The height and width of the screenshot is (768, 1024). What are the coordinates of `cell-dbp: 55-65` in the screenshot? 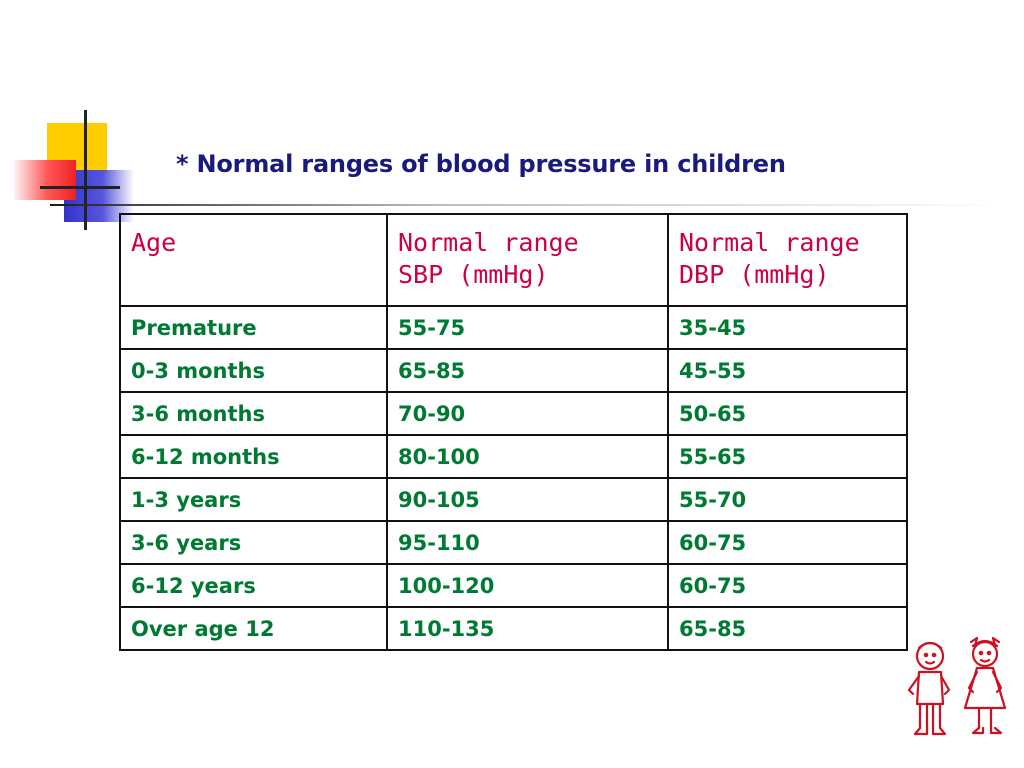 It's located at (787, 456).